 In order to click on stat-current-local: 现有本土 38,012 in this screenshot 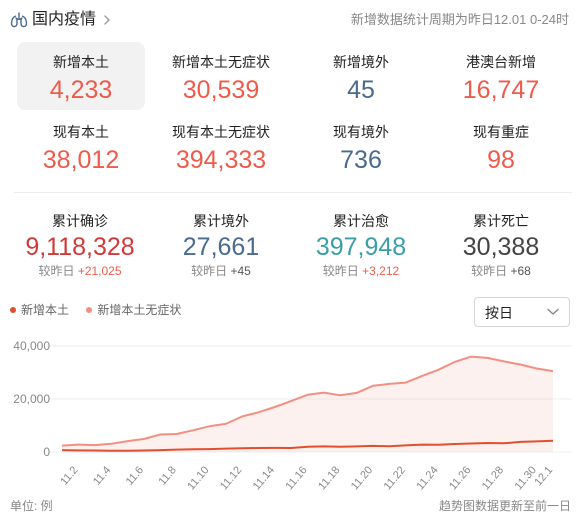, I will do `click(81, 146)`.